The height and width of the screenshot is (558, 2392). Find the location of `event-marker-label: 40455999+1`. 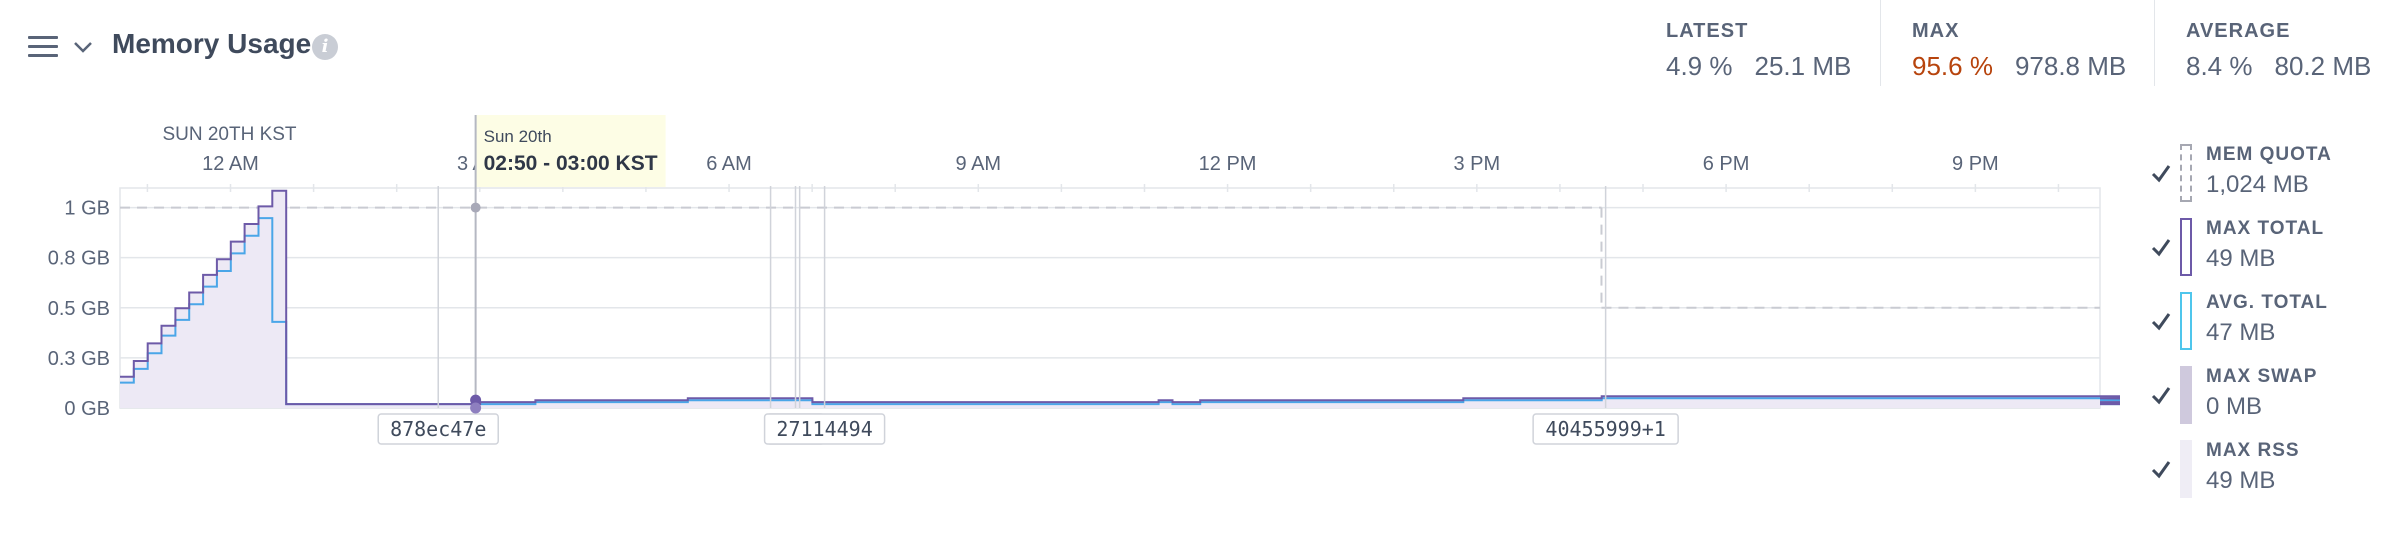

event-marker-label: 40455999+1 is located at coordinates (1605, 429).